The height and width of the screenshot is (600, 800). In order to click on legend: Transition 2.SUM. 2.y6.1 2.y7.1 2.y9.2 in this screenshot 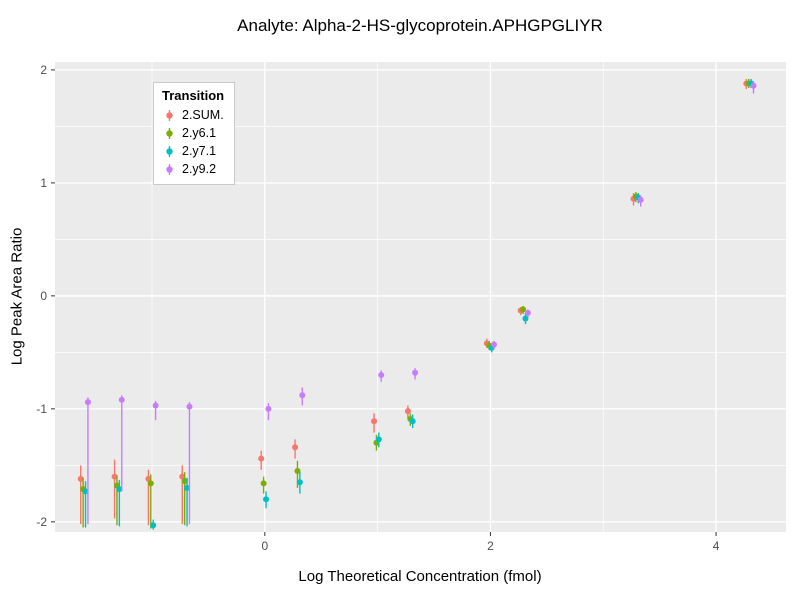, I will do `click(194, 133)`.